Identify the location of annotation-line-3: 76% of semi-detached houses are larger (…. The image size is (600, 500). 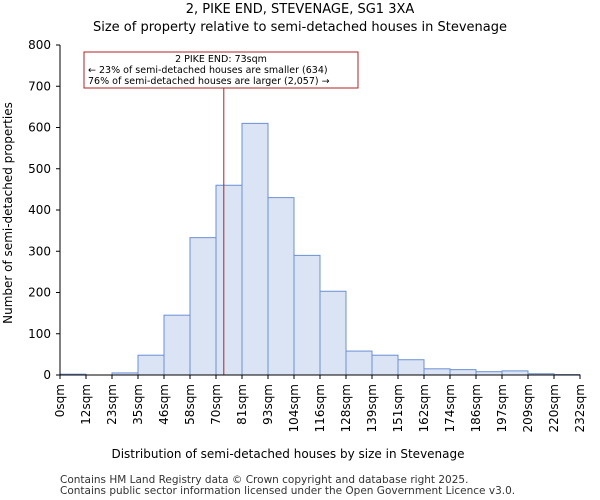
(209, 81).